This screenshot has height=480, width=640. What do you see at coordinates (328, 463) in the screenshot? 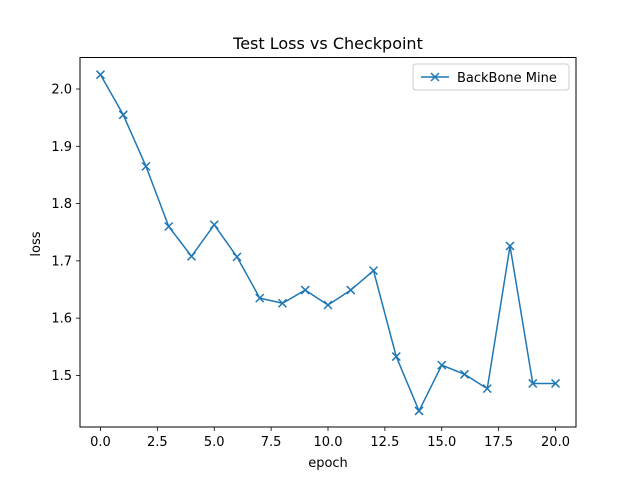
I see `x-axis-title: epoch` at bounding box center [328, 463].